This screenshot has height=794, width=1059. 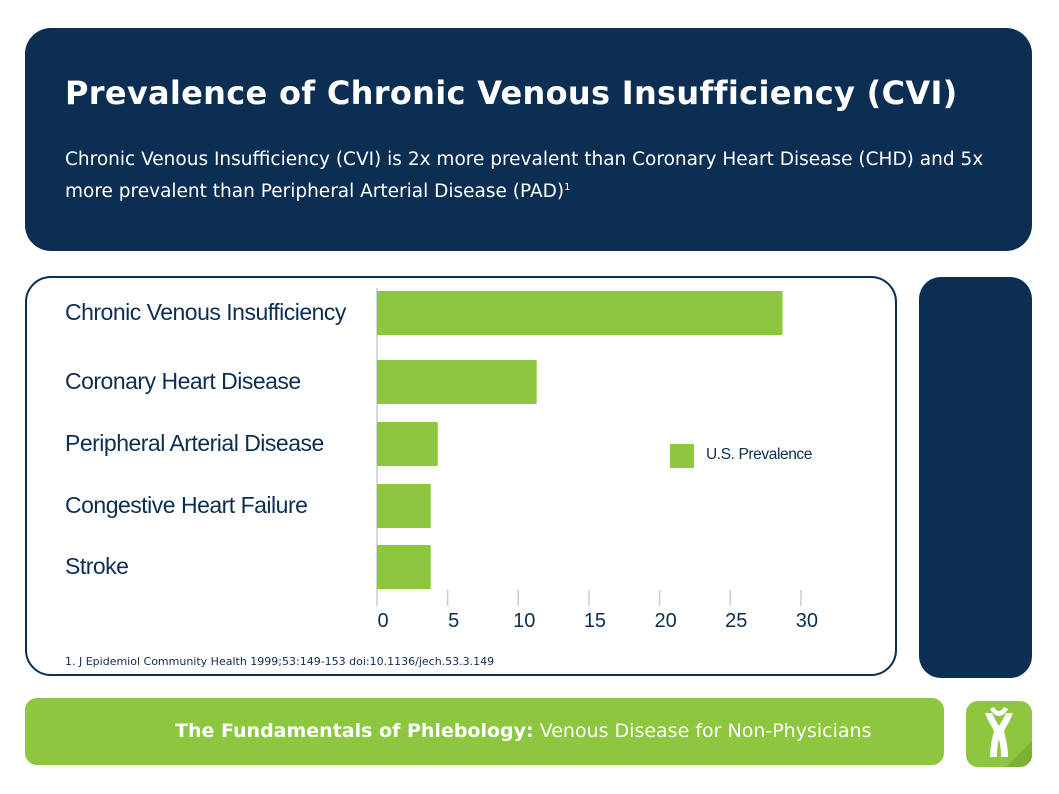 What do you see at coordinates (682, 456) in the screenshot?
I see `legend-swatch` at bounding box center [682, 456].